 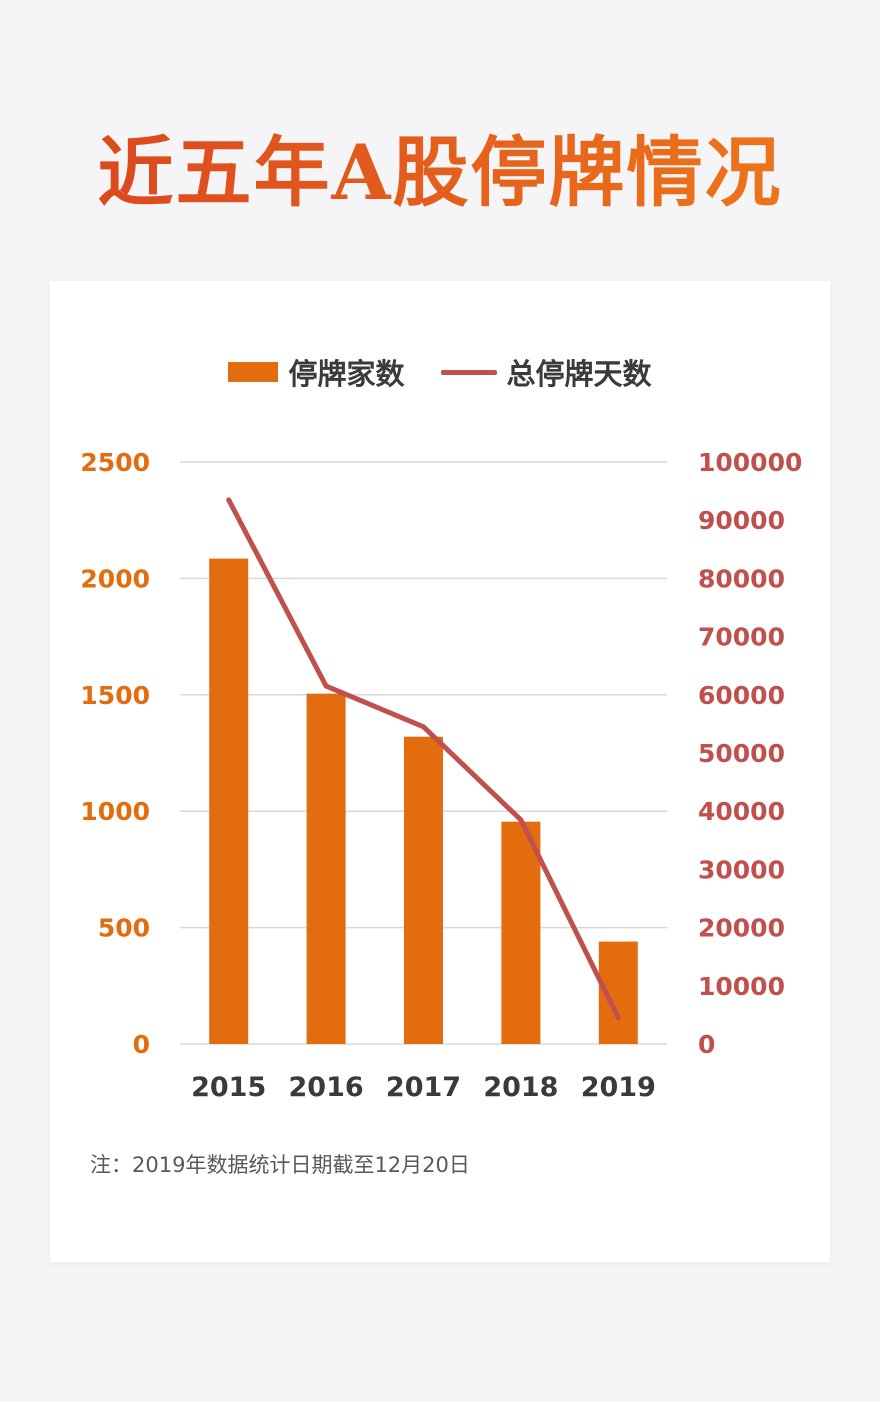 What do you see at coordinates (520, 1087) in the screenshot?
I see `x-axis-tick-label: 2018` at bounding box center [520, 1087].